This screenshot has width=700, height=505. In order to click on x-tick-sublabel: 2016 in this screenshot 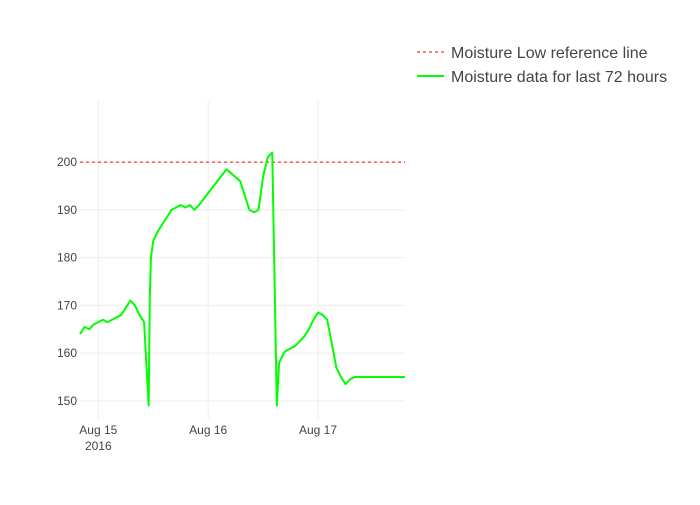, I will do `click(98, 446)`.